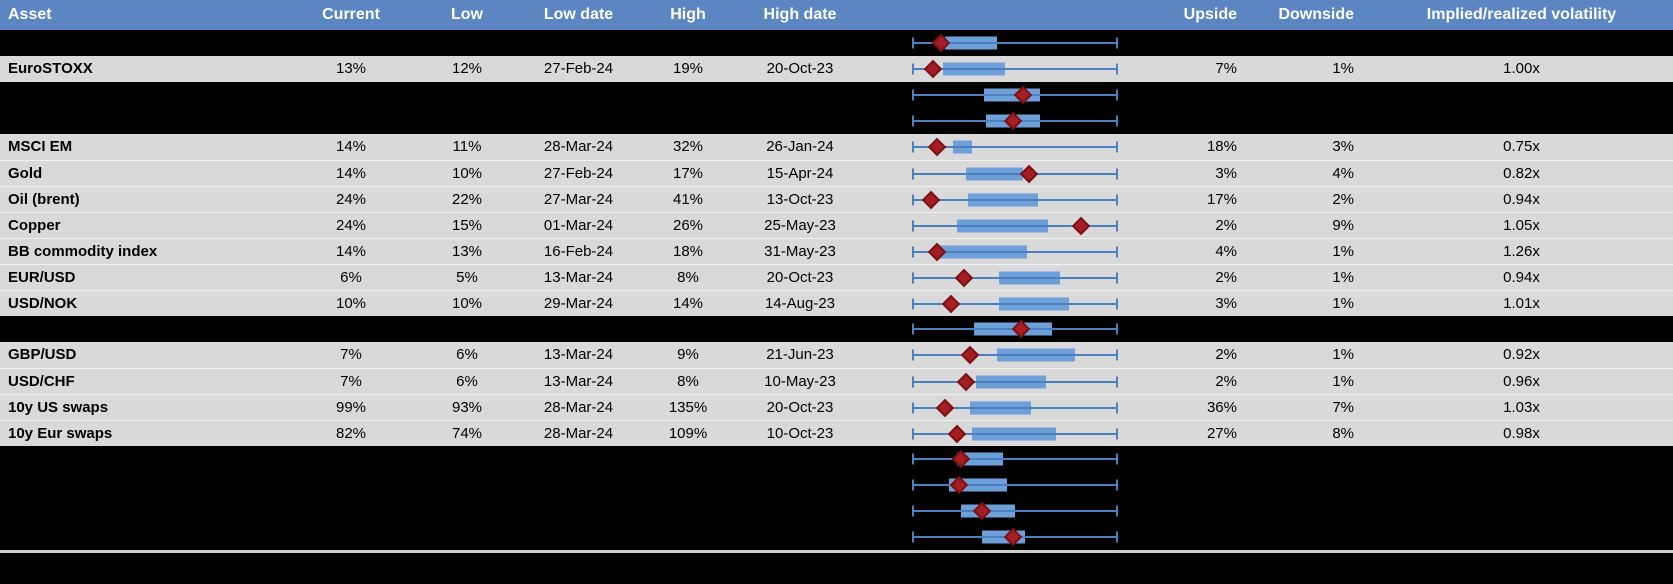 This screenshot has height=584, width=1673. Describe the element at coordinates (578, 146) in the screenshot. I see `cell-low-date: 28-Mar-24` at that location.